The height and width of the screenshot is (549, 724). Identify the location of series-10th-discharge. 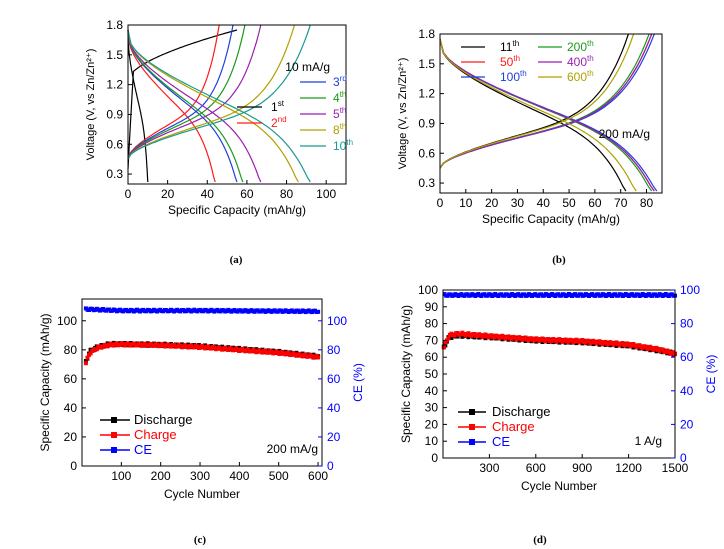
(219, 106).